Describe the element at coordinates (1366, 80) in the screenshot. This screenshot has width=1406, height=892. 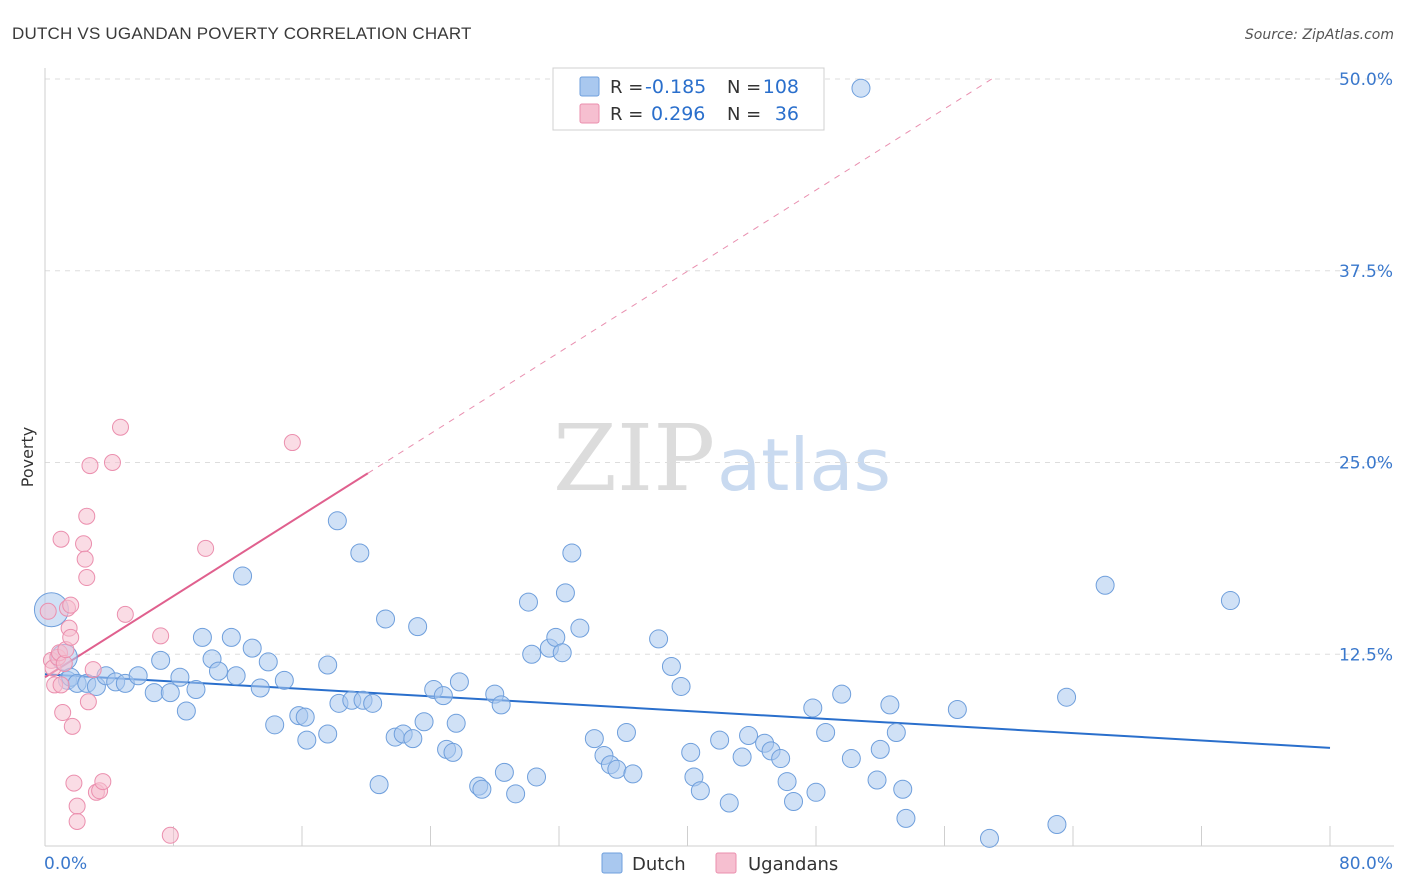
I see `y-tick-label: 50.0%` at that location.